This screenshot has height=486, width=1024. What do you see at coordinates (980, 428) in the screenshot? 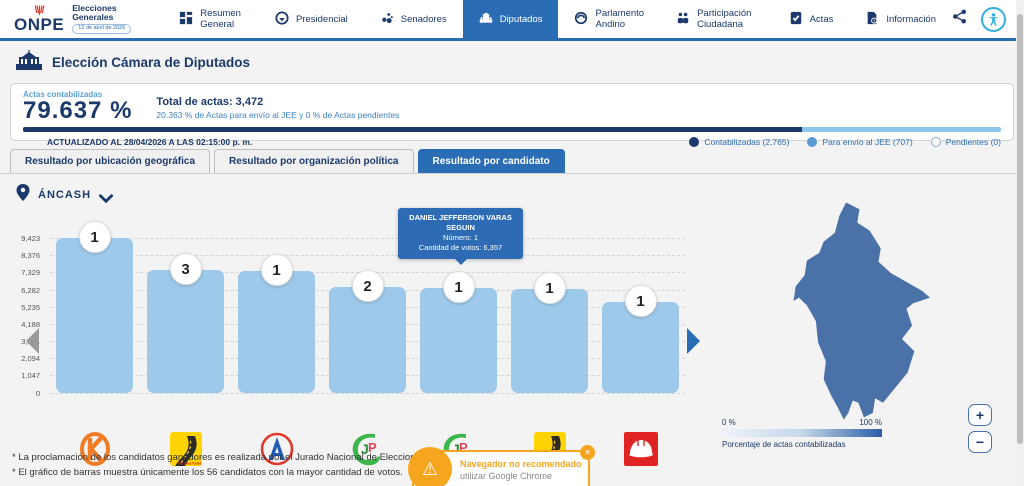
I see `map-zoom-controls: + −` at bounding box center [980, 428].